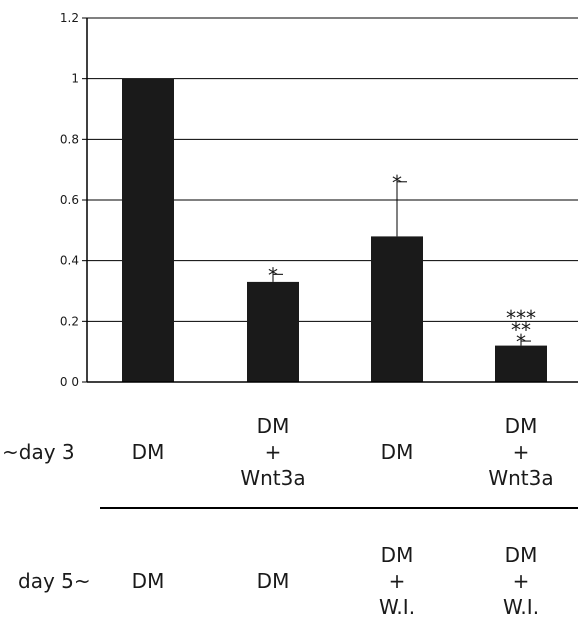 This screenshot has width=582, height=620. What do you see at coordinates (339, 508) in the screenshot?
I see `row-separator-line` at bounding box center [339, 508].